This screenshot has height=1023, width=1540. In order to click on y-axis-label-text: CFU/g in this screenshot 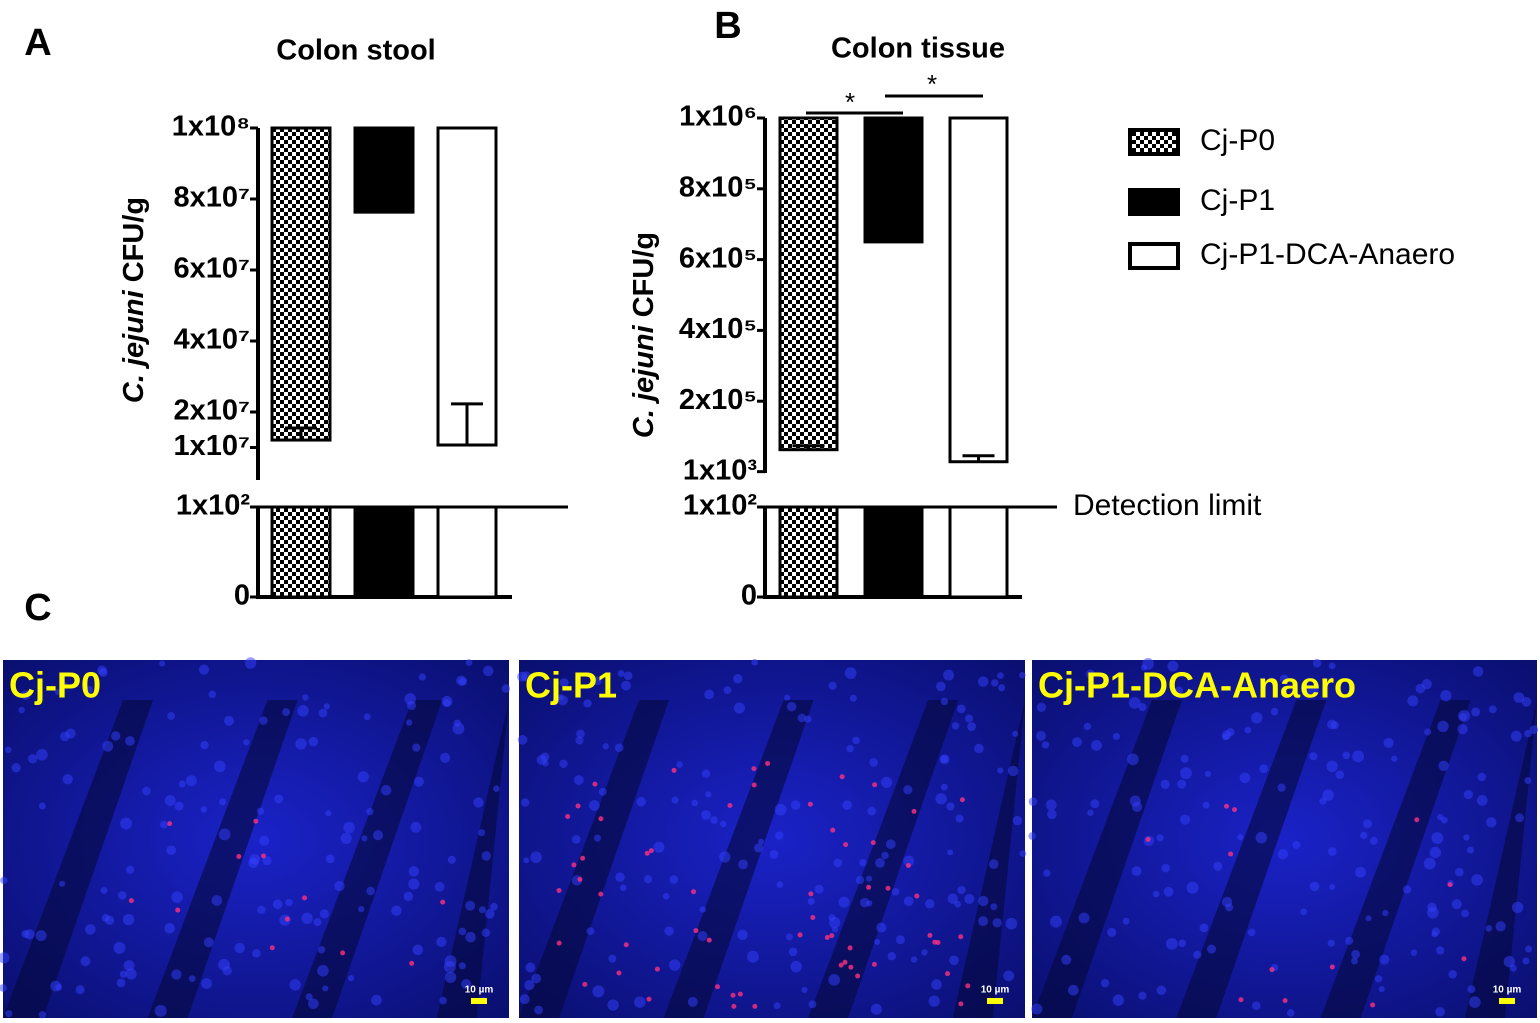, I will do `click(134, 239)`.